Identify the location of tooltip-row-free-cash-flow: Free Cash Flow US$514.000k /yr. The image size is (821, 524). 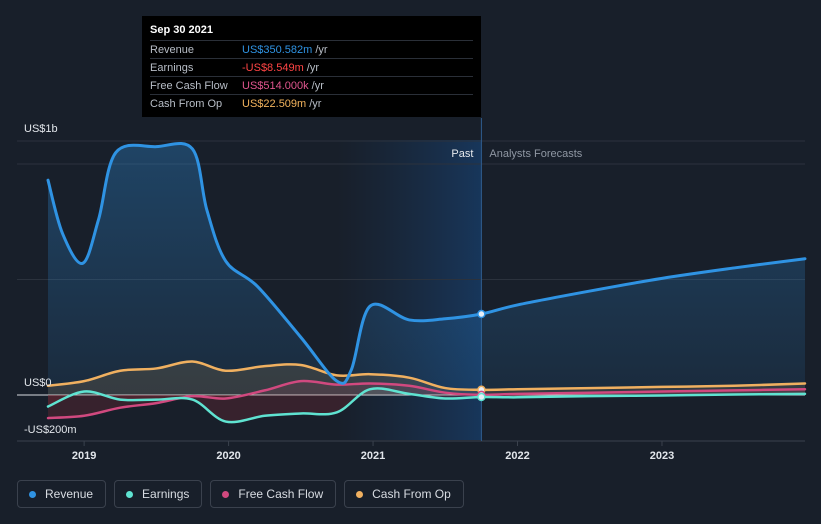
(311, 85).